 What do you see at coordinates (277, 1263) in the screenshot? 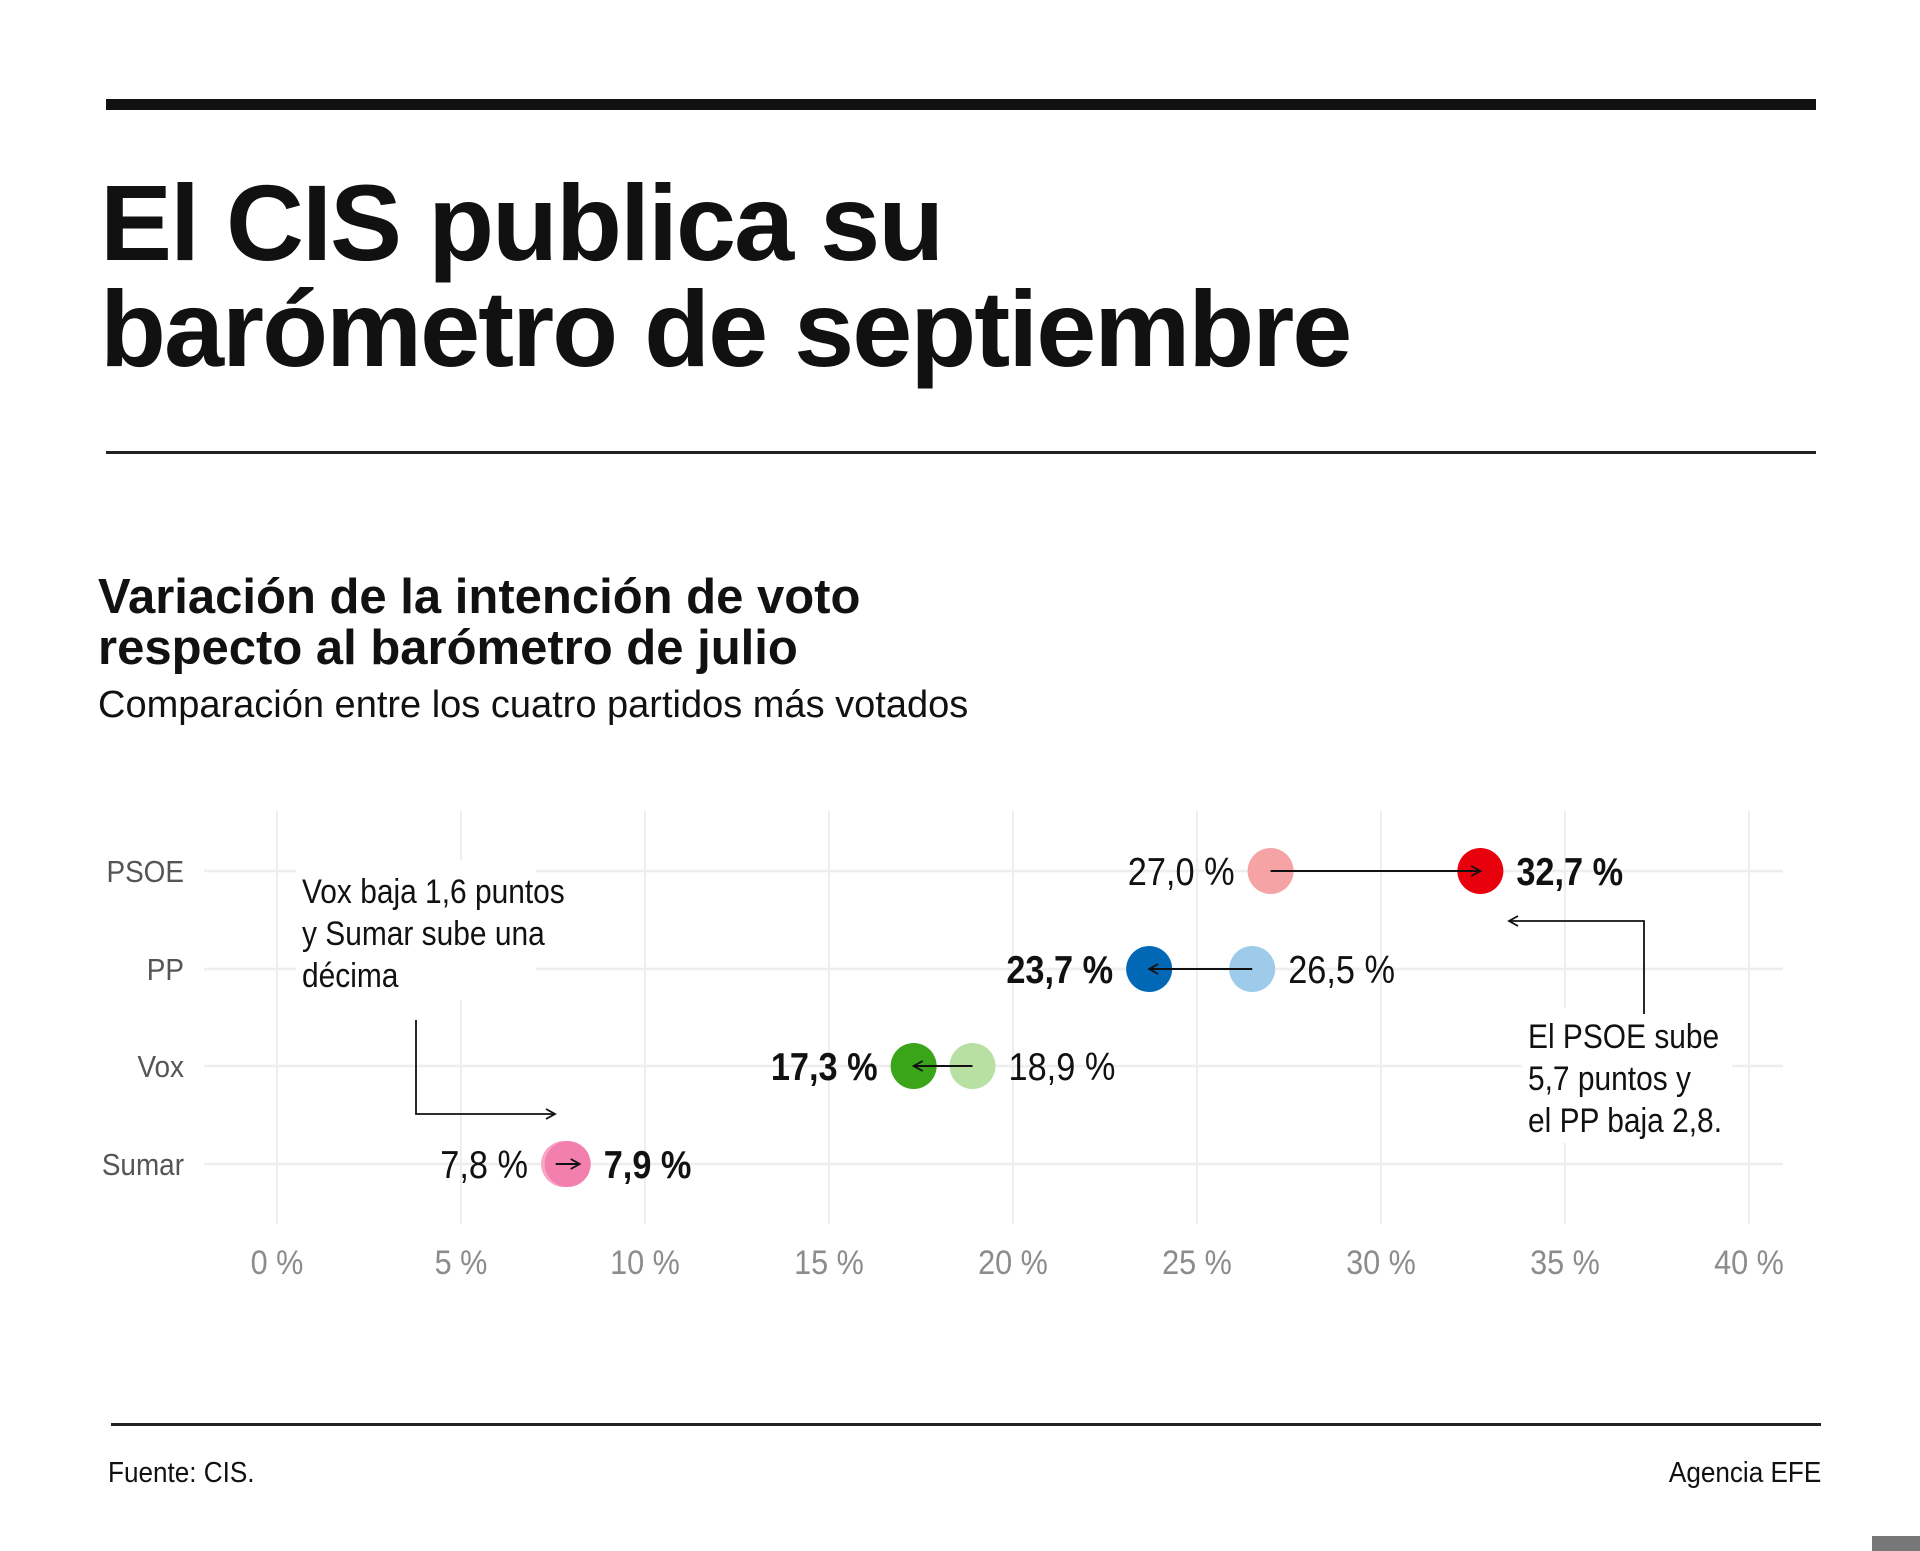
I see `x-tick-label: 0 %` at bounding box center [277, 1263].